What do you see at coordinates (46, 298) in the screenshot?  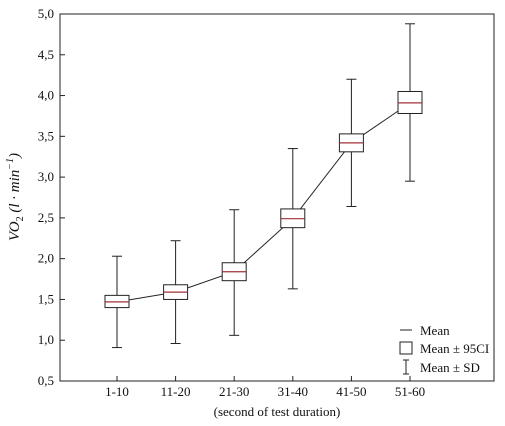 I see `y-tick-label: 1,5` at bounding box center [46, 298].